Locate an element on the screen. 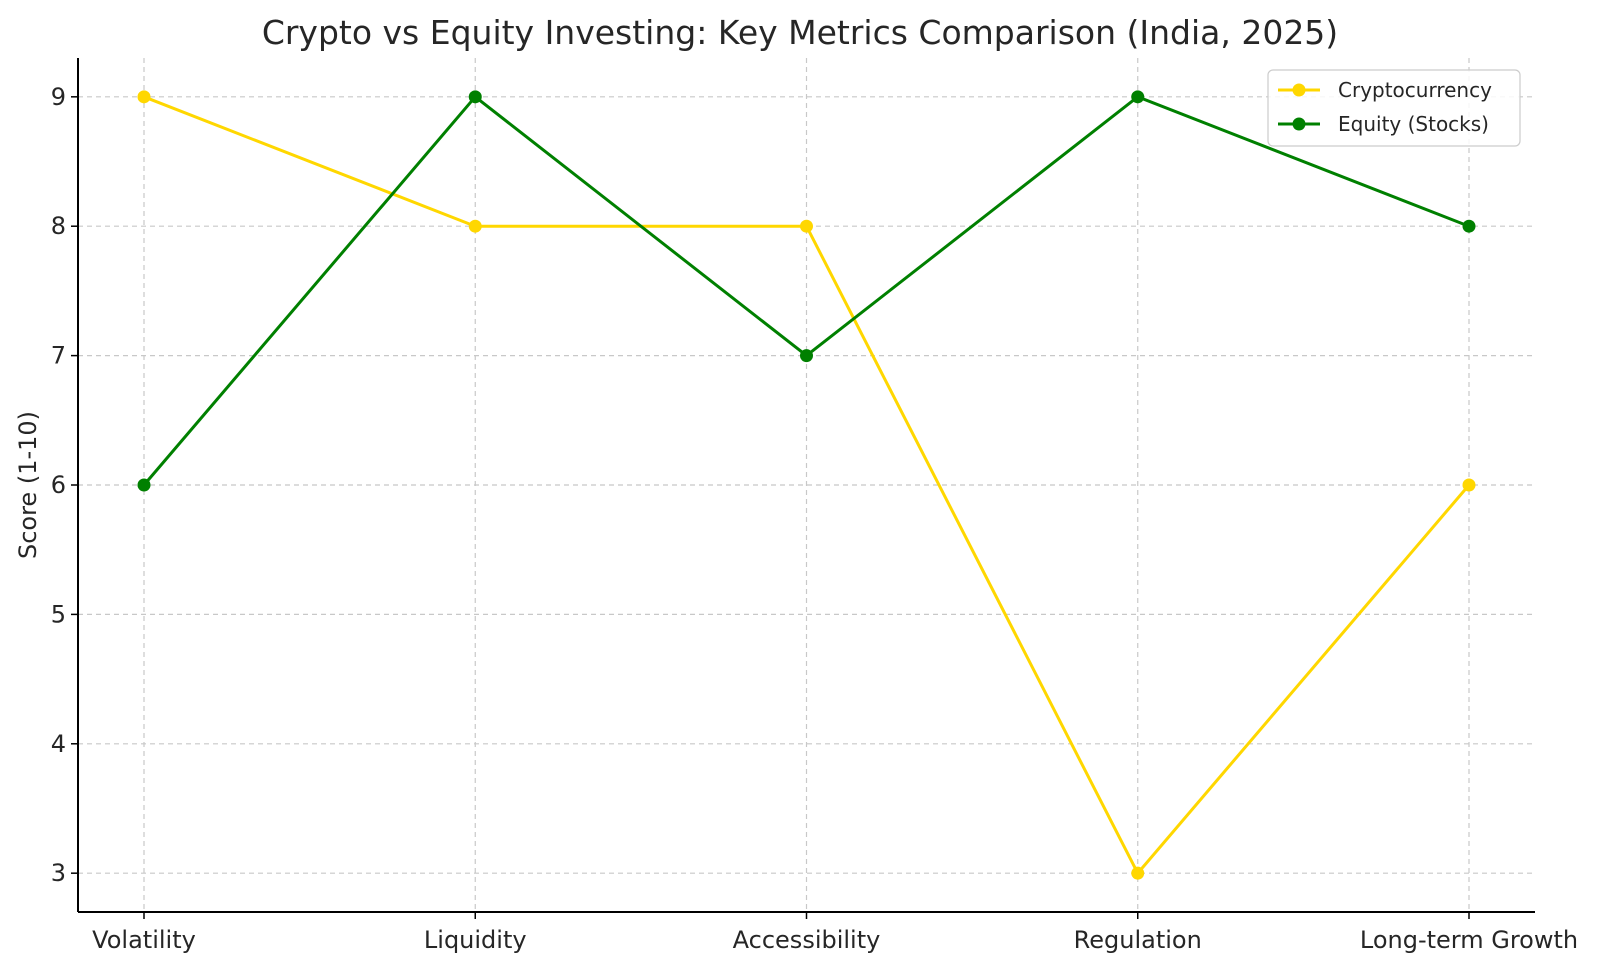 The width and height of the screenshot is (1600, 959). y-tick-label: 8 is located at coordinates (58, 226).